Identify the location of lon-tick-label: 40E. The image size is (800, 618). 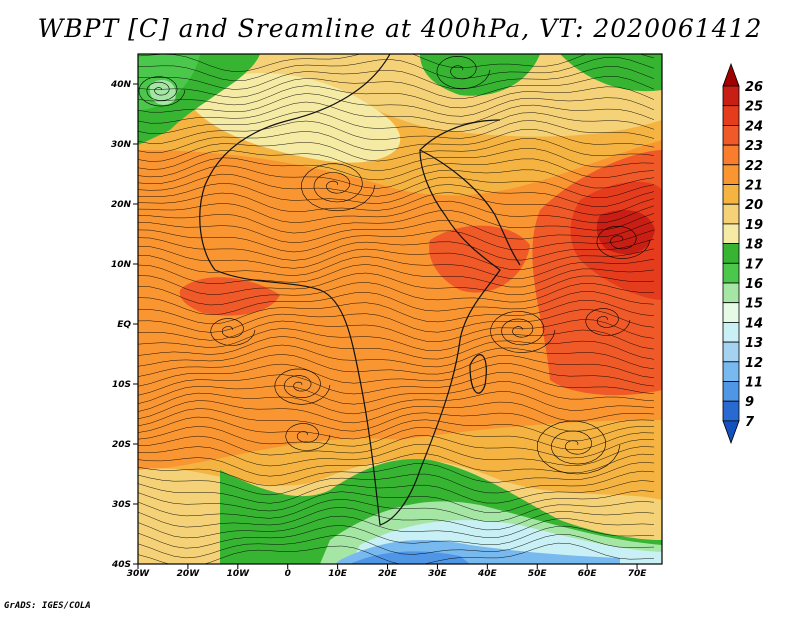
(487, 574).